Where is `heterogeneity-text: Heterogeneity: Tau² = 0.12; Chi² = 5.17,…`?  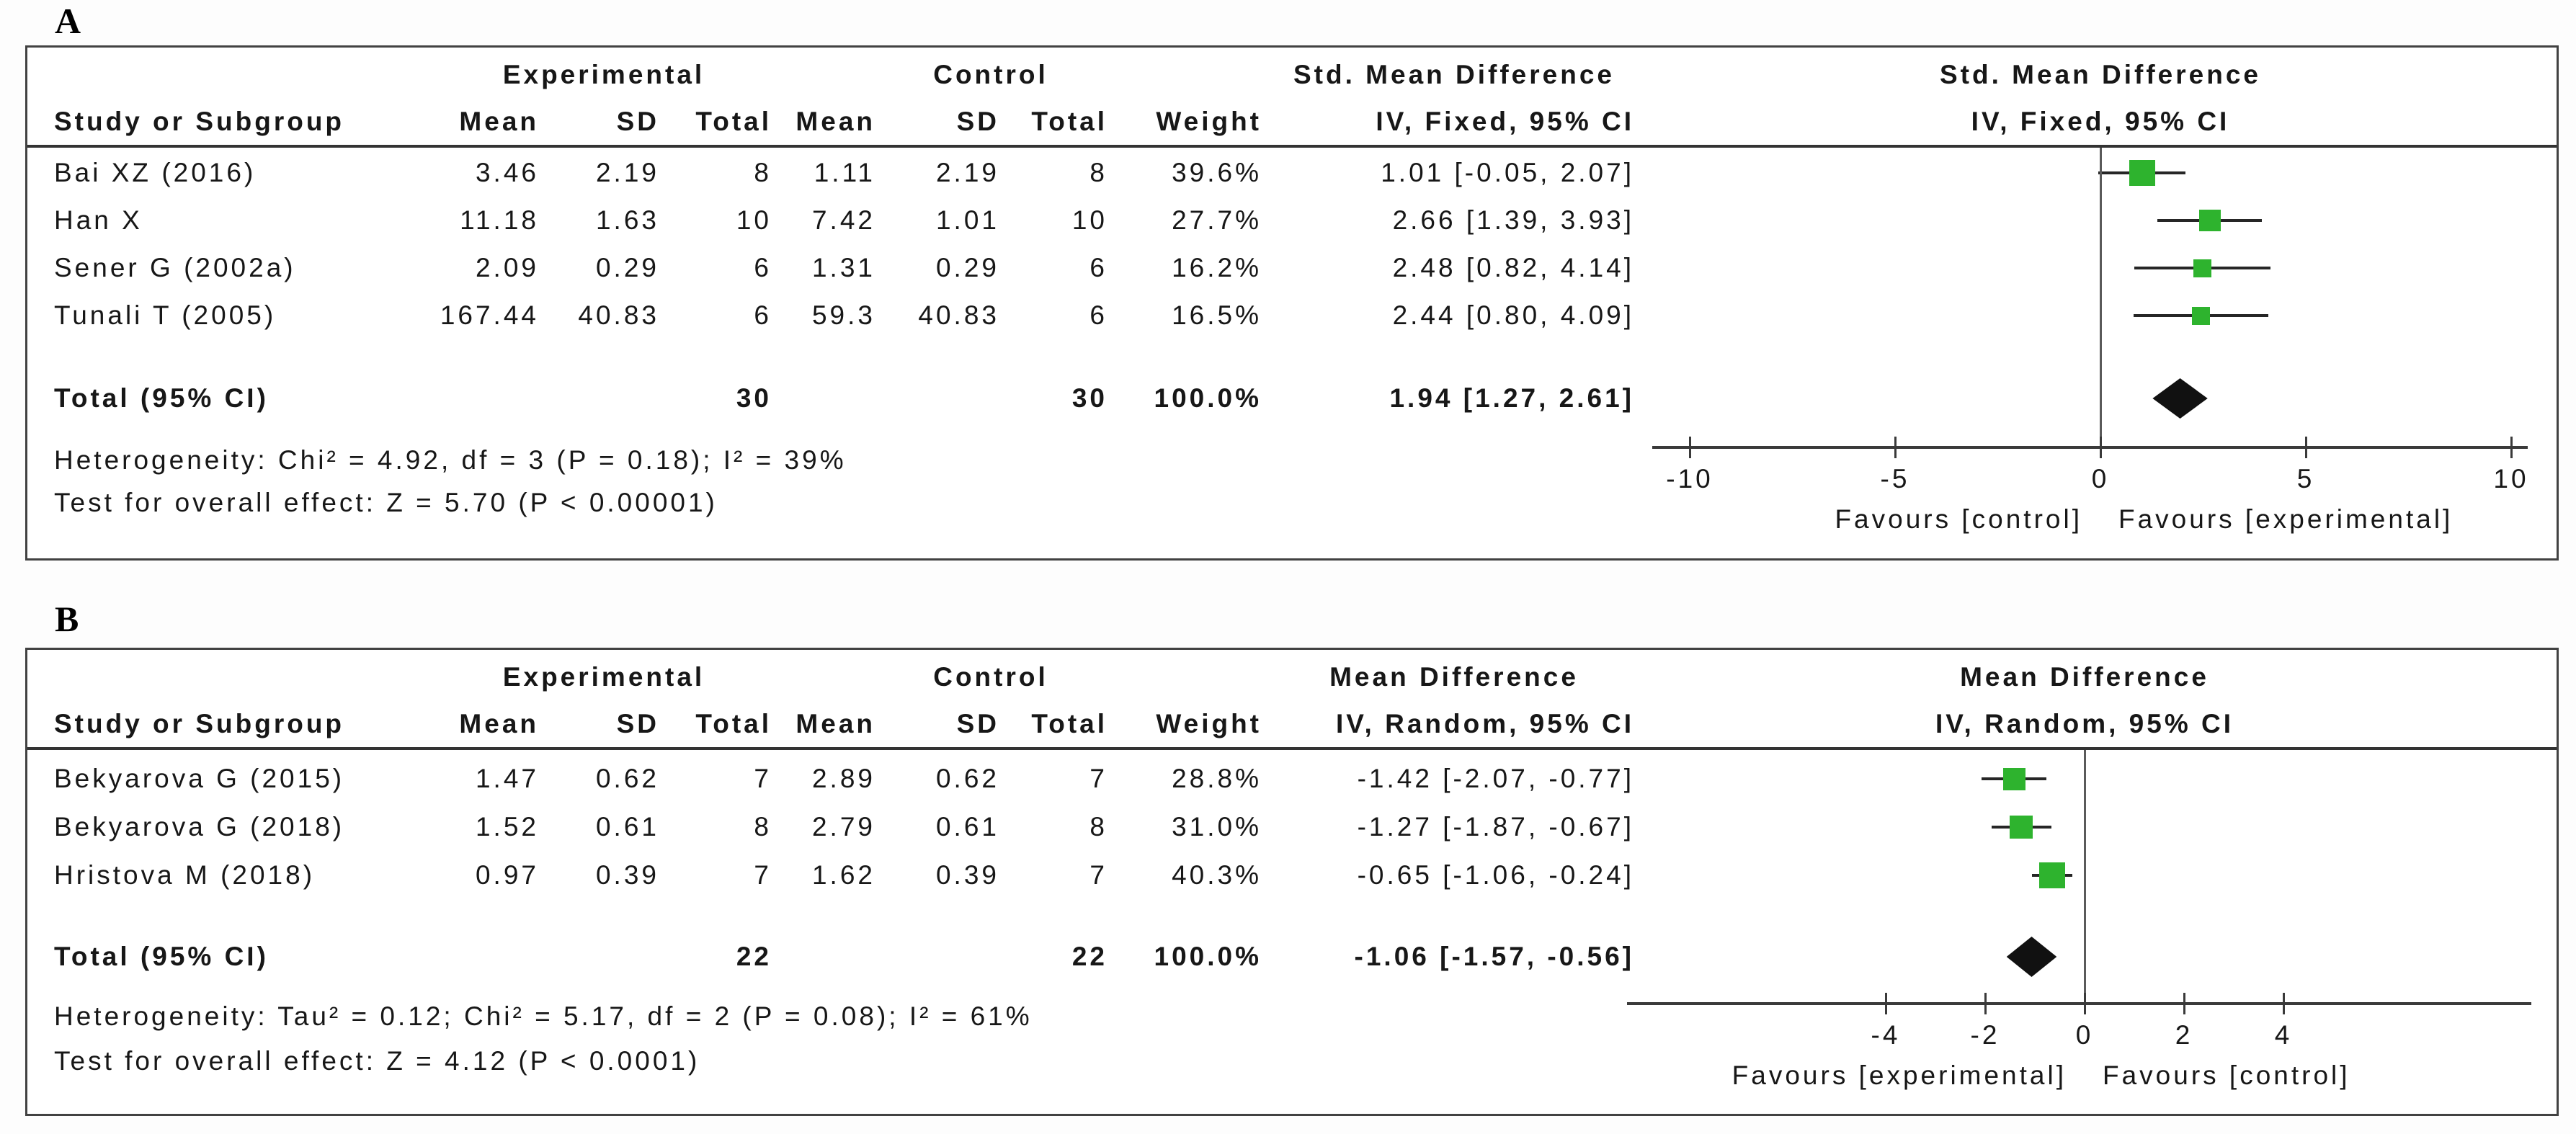 heterogeneity-text: Heterogeneity: Tau² = 0.12; Chi² = 5.17,… is located at coordinates (543, 1016).